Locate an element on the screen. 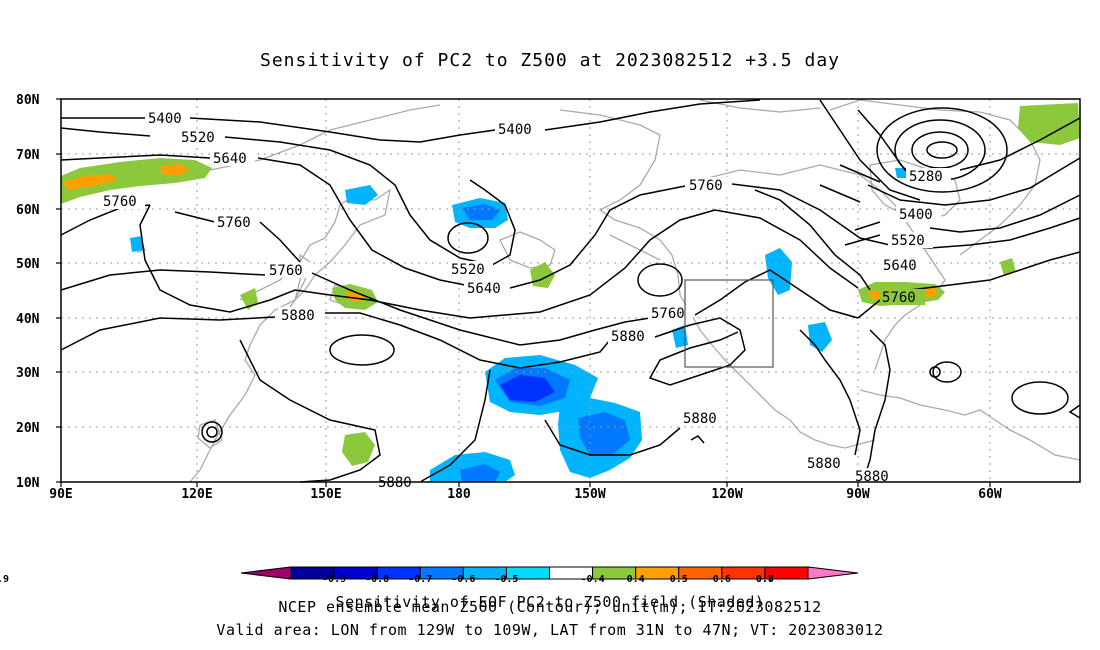 The width and height of the screenshot is (1100, 650). lat-label: 10N is located at coordinates (28, 483).